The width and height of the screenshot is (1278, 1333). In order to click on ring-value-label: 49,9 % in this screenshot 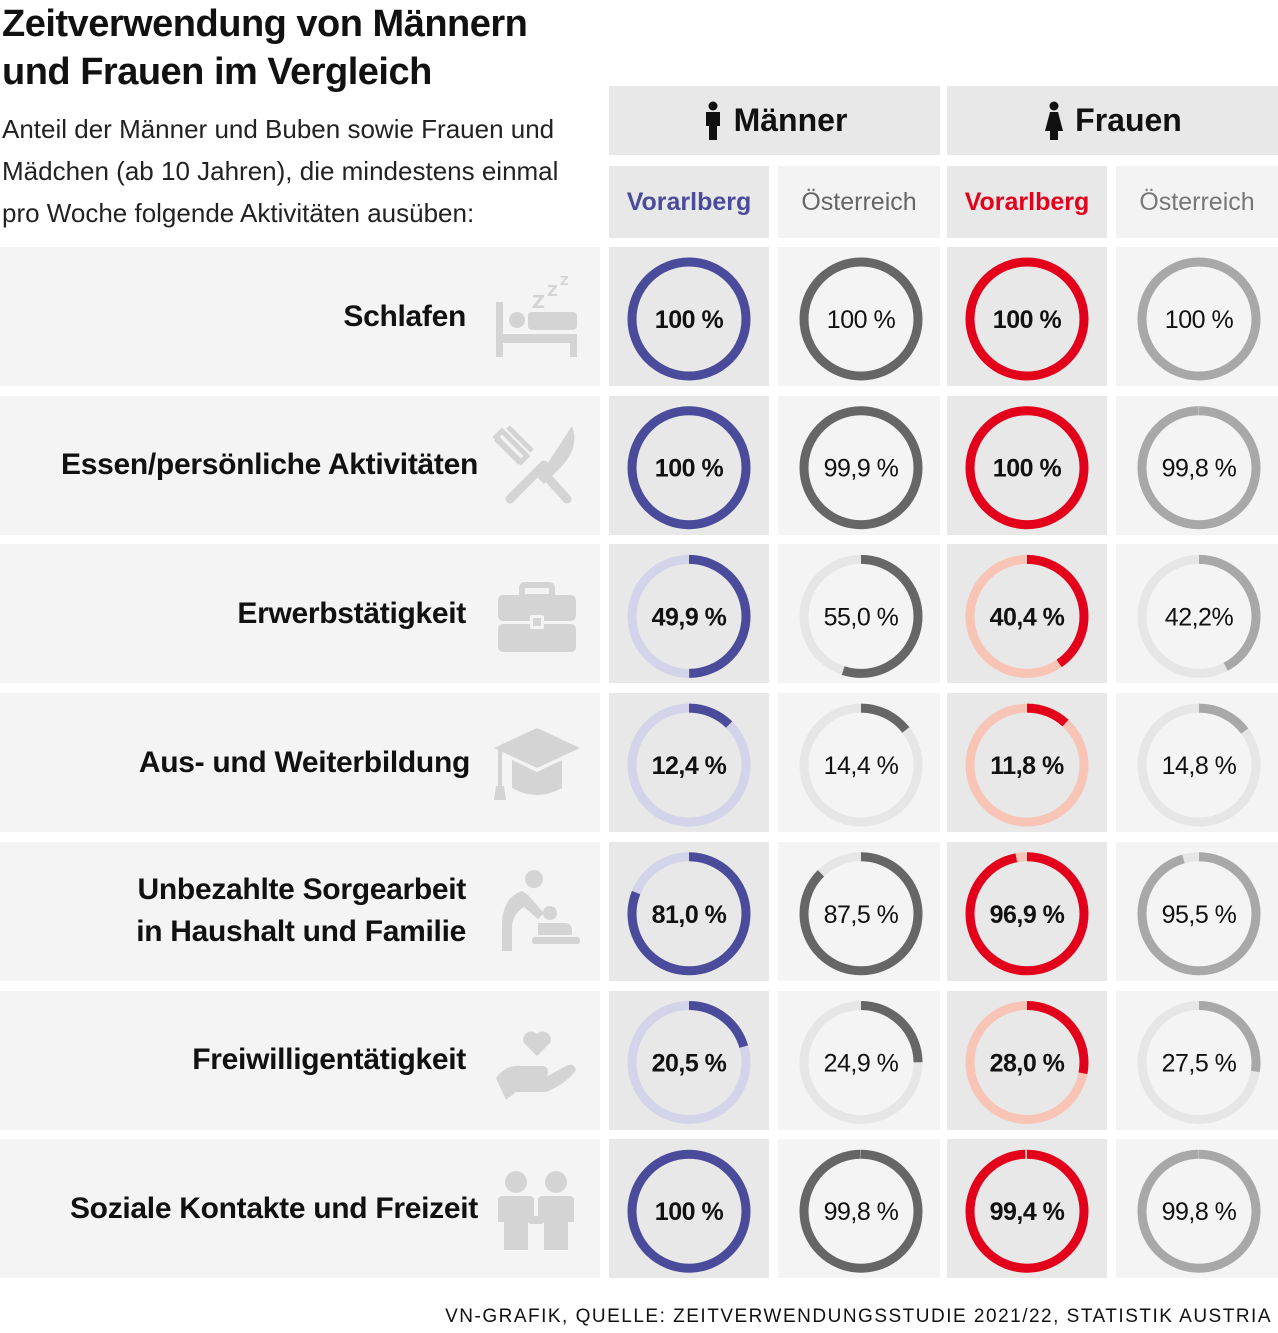, I will do `click(689, 617)`.